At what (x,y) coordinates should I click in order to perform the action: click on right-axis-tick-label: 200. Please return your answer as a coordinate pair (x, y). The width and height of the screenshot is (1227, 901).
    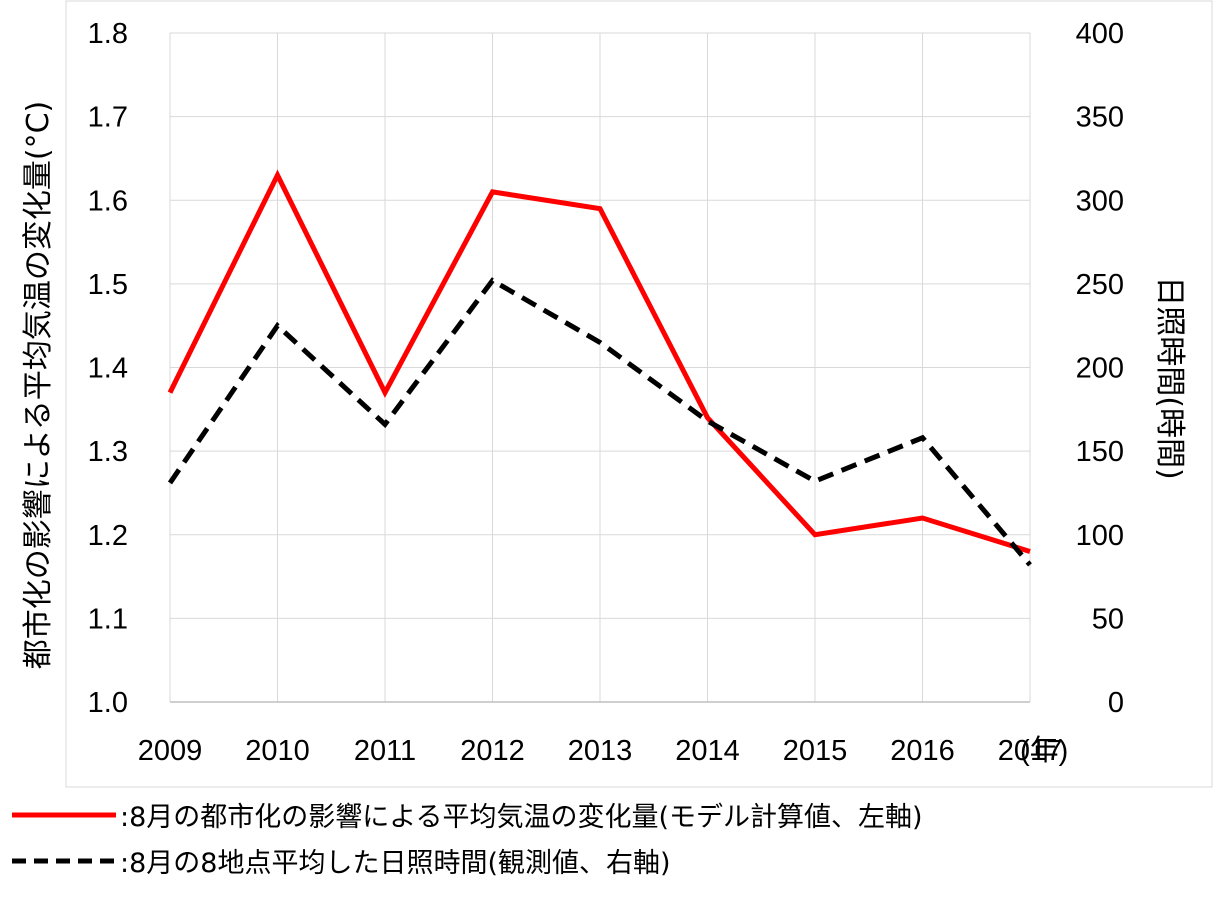
    Looking at the image, I should click on (1100, 369).